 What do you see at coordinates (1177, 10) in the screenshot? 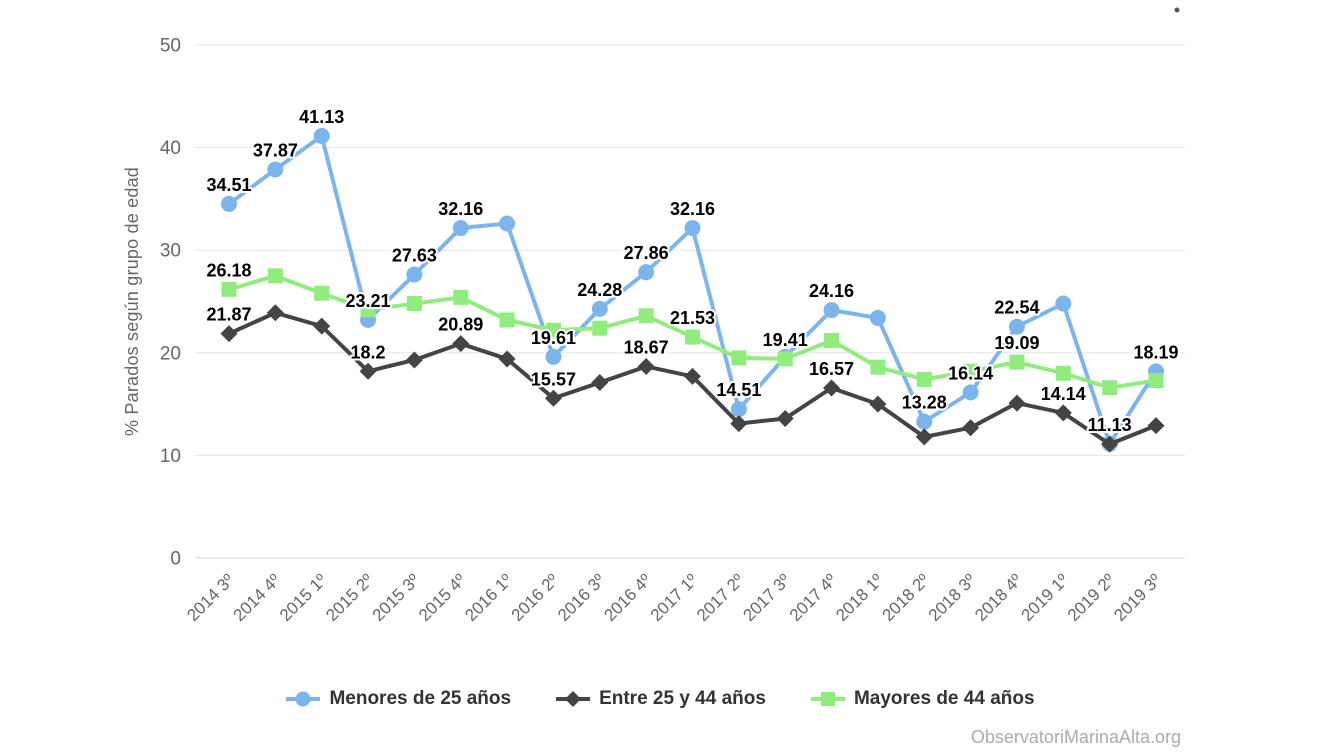
I see `cursor-dot` at bounding box center [1177, 10].